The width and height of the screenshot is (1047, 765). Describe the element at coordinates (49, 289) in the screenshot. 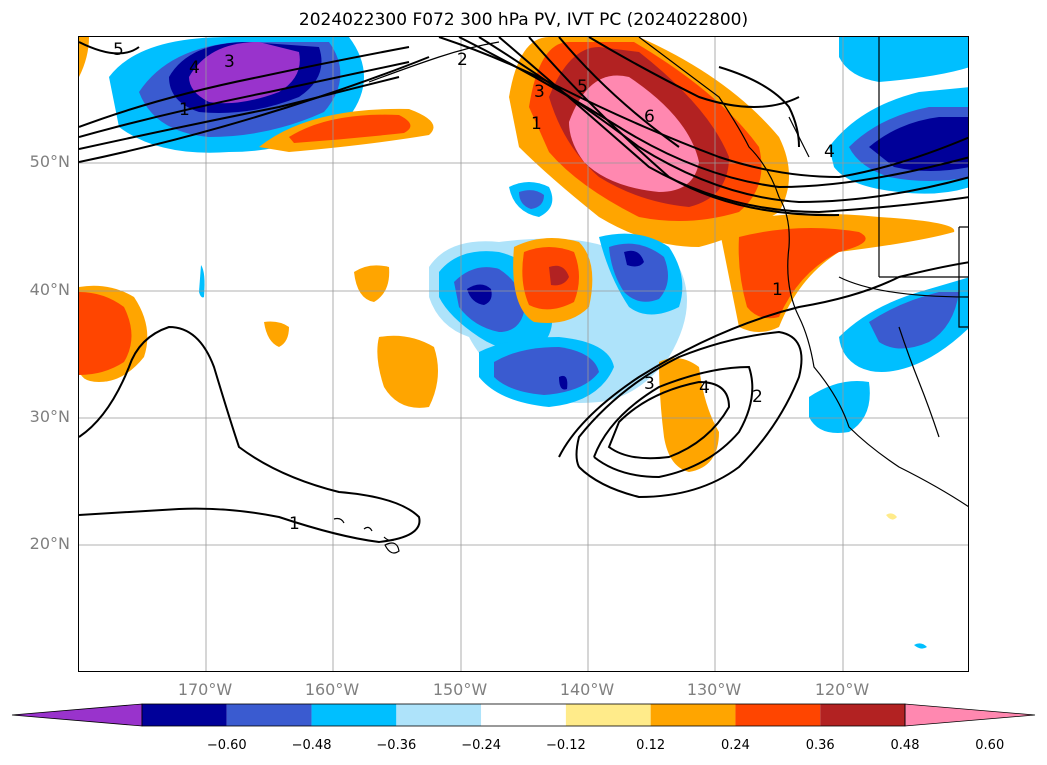

I see `lat-label: 40°N` at that location.